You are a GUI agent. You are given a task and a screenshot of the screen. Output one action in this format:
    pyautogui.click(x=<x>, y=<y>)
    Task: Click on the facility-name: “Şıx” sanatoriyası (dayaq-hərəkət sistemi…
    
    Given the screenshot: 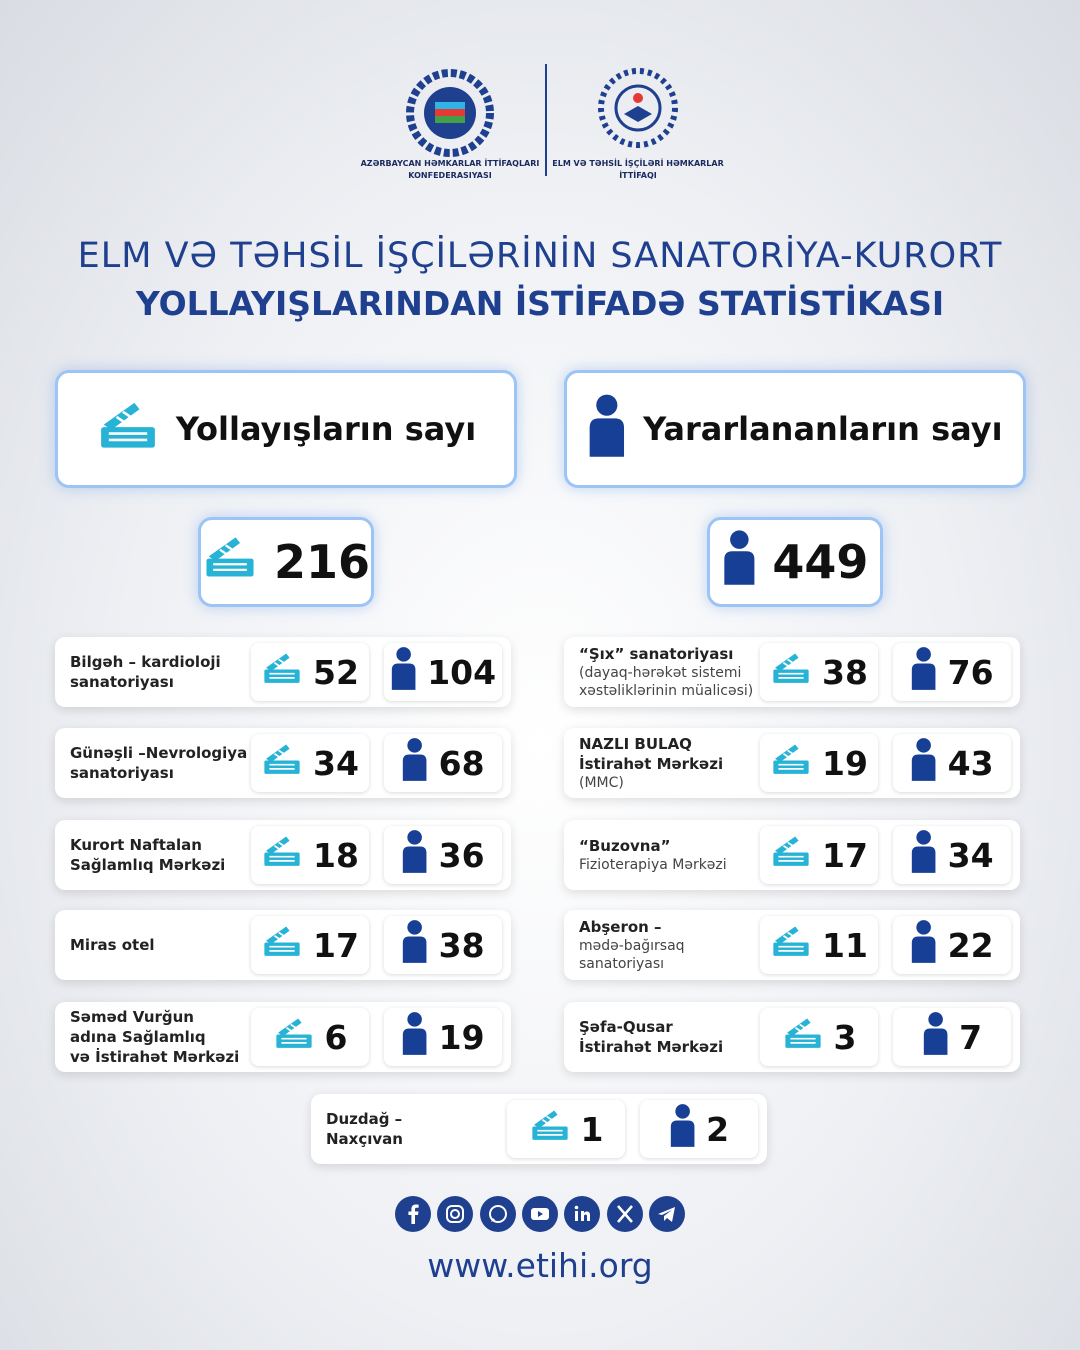 What is the action you would take?
    pyautogui.click(x=671, y=672)
    